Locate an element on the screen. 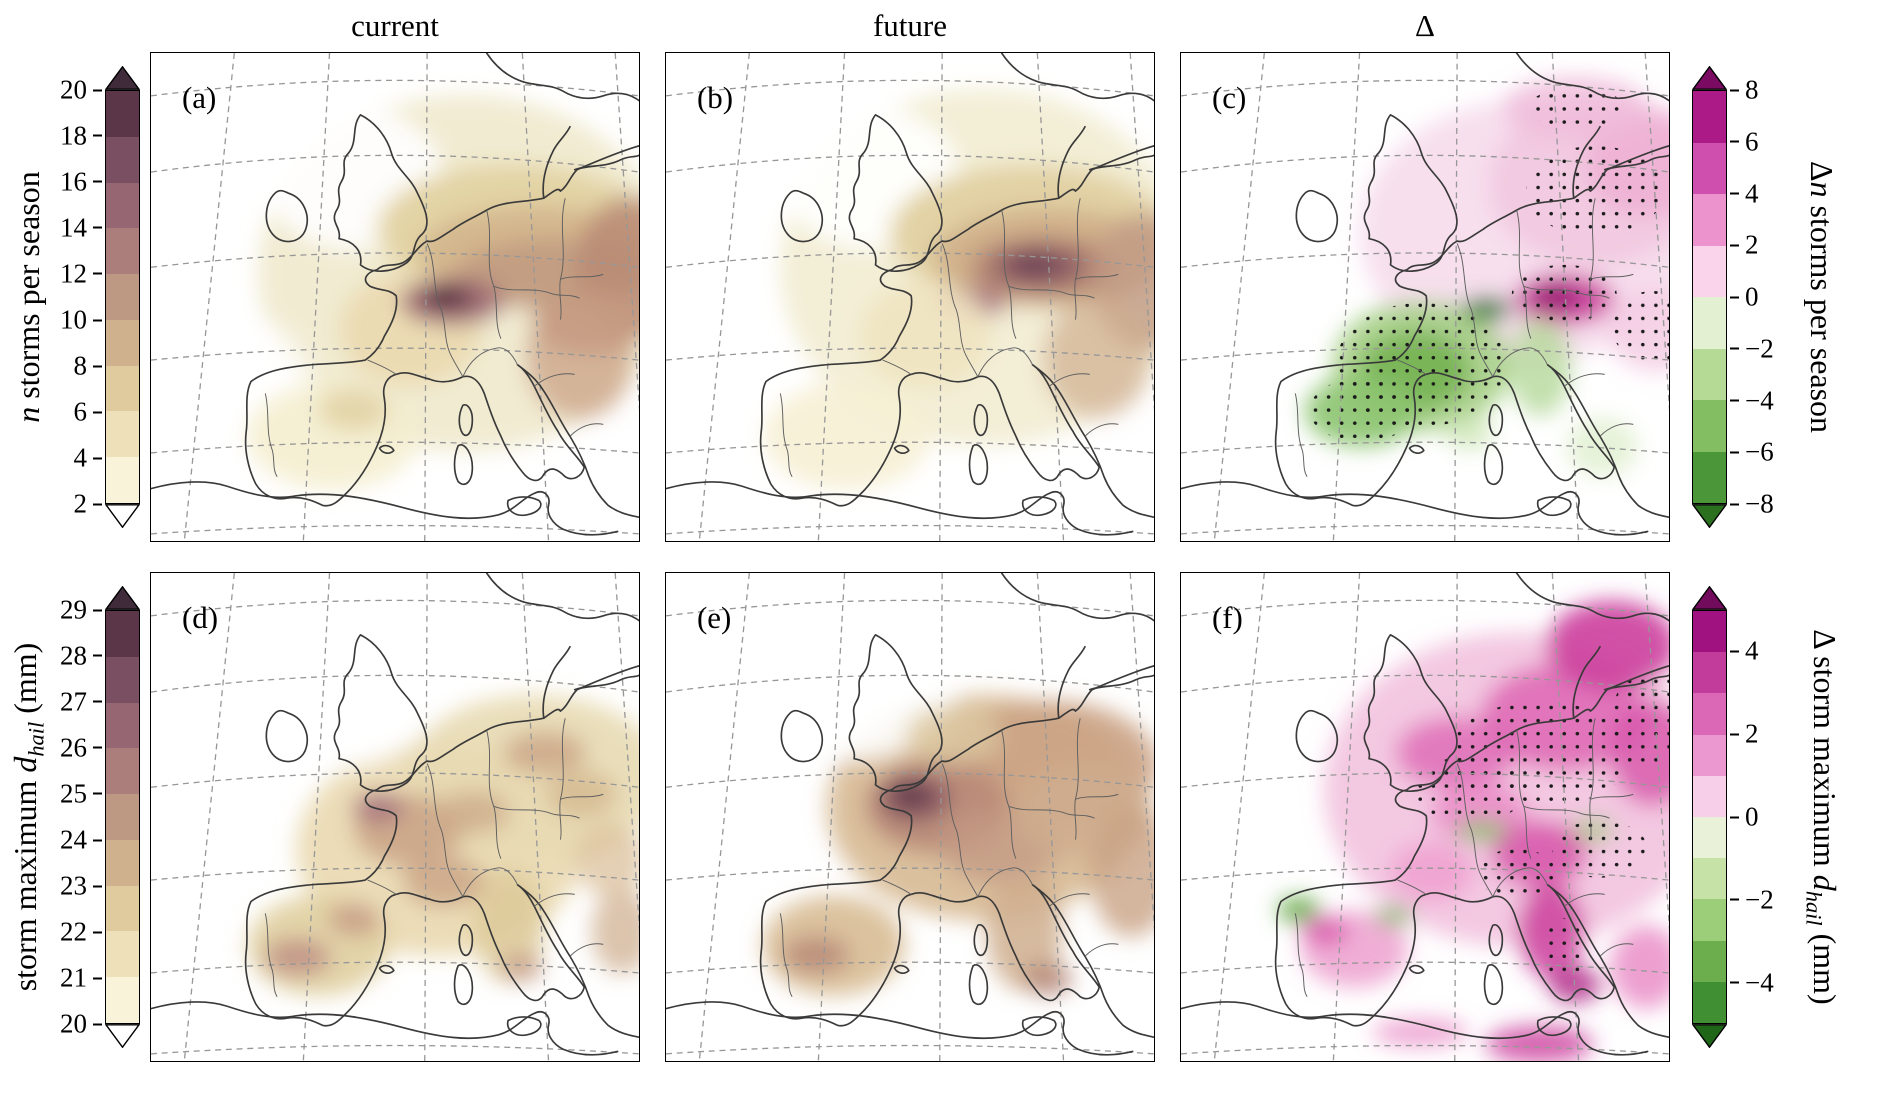 The image size is (1892, 1111). colorbar-ticks: 20 18 16 14 12 10 8 6 4 2 is located at coordinates (100, 296).